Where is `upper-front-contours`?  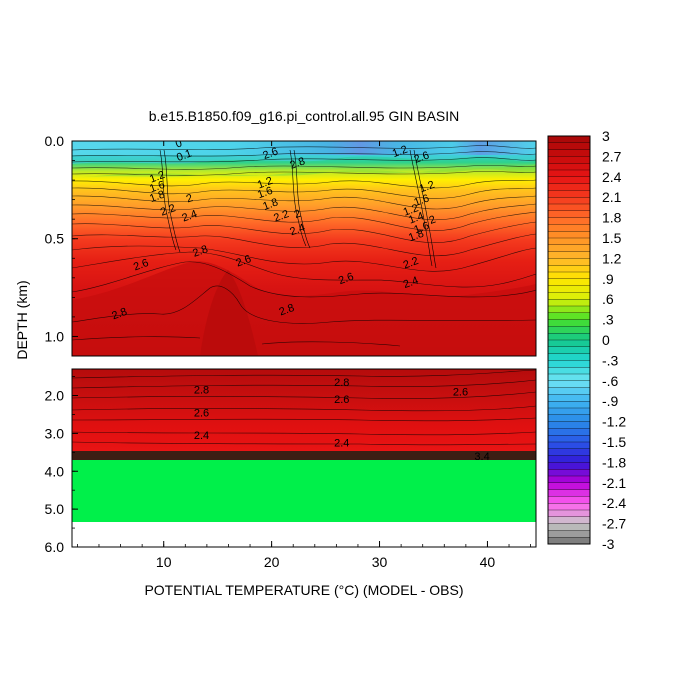
upper-front-contours is located at coordinates (298, 209).